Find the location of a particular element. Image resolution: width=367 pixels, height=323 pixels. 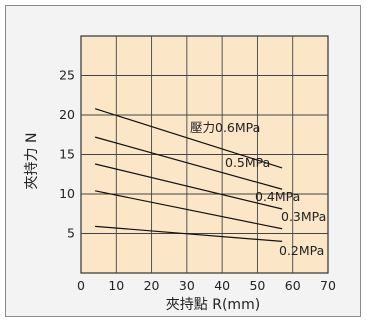

x-tick-label: 0 is located at coordinates (81, 285).